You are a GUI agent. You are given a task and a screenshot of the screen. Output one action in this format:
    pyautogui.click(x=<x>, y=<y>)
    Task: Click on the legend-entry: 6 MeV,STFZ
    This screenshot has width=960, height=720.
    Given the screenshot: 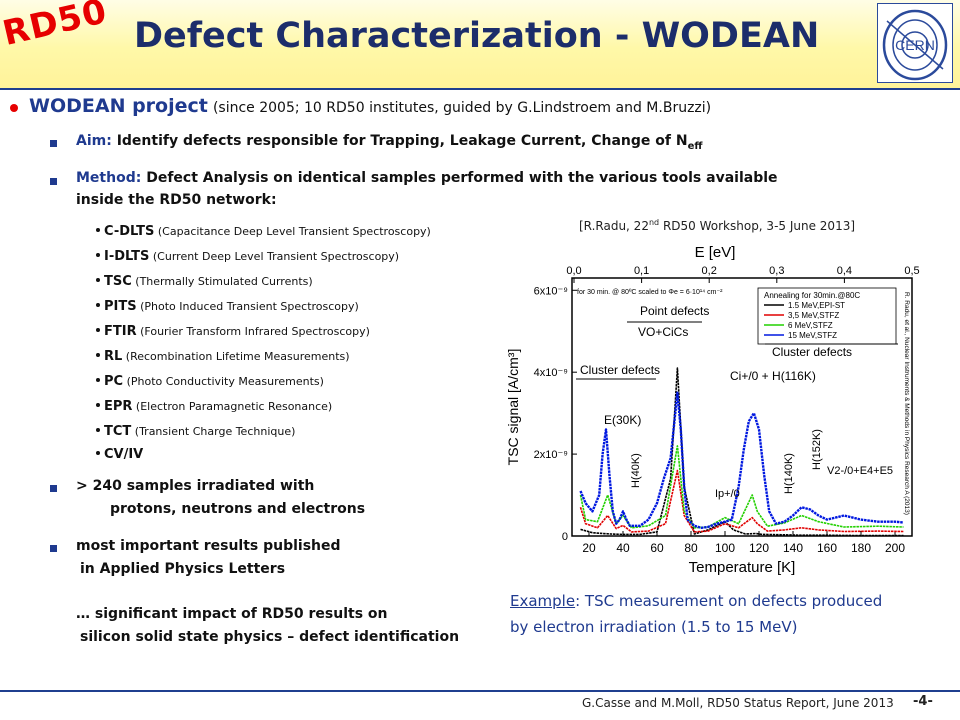 What is the action you would take?
    pyautogui.click(x=810, y=325)
    